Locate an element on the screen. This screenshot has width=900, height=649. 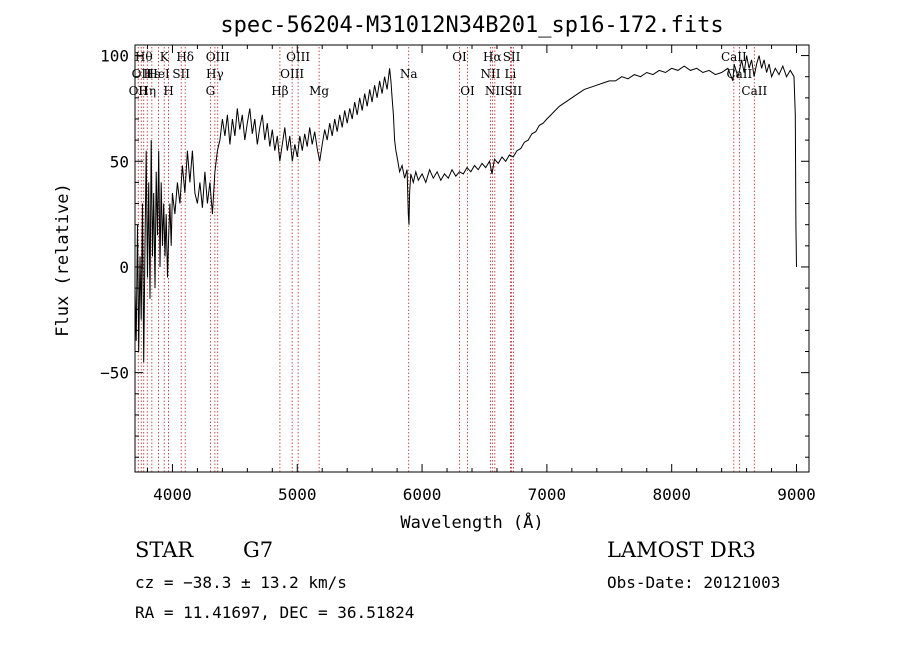
object-subclass: G7 is located at coordinates (258, 550).